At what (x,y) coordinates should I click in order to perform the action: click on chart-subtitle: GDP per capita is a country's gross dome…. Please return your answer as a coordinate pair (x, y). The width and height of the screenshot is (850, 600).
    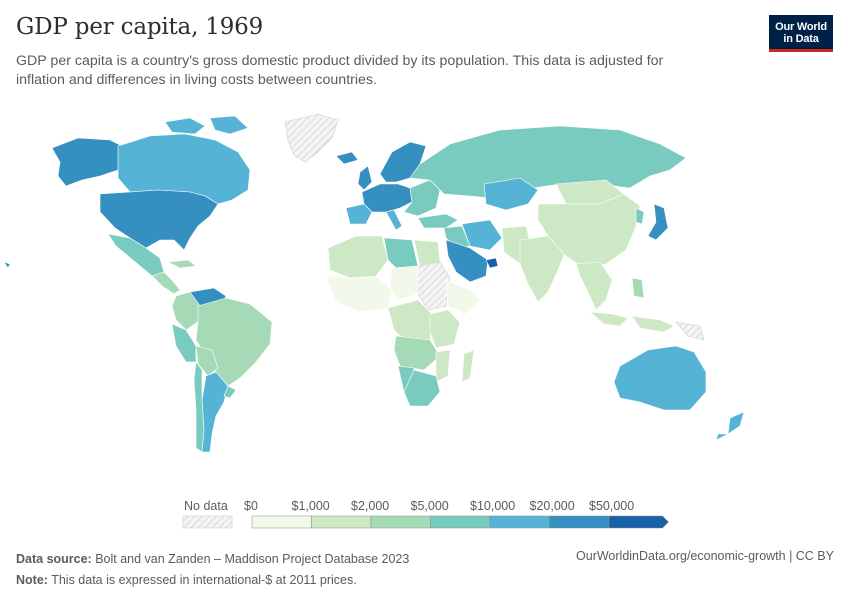
    Looking at the image, I should click on (340, 70).